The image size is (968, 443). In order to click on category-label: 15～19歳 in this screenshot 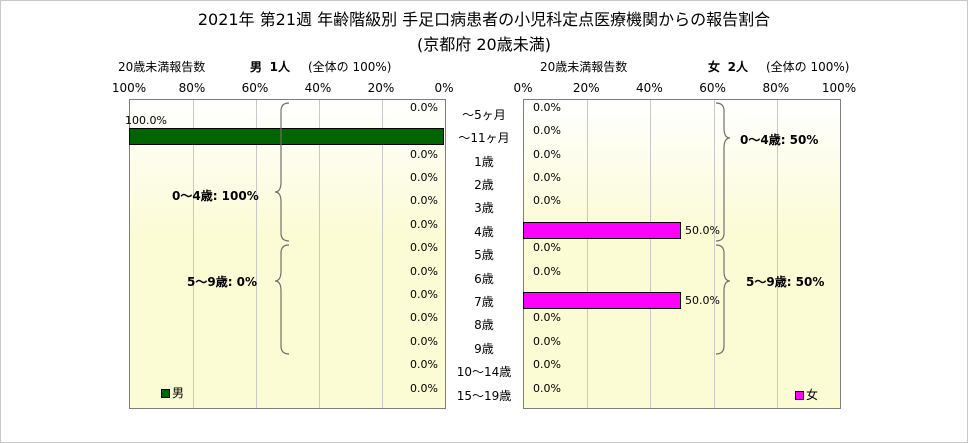, I will do `click(484, 395)`.